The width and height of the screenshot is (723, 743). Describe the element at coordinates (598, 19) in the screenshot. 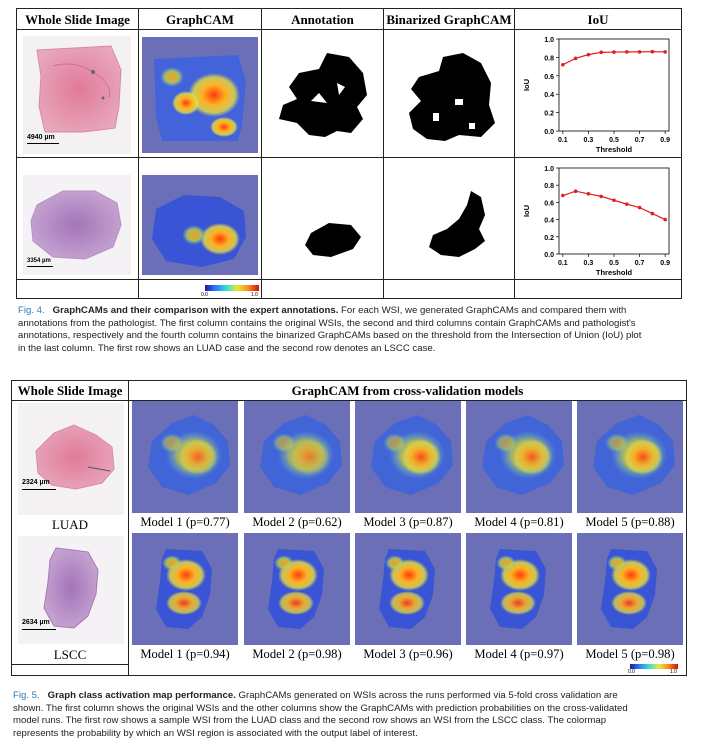

I see `header-iou: IoU` at that location.